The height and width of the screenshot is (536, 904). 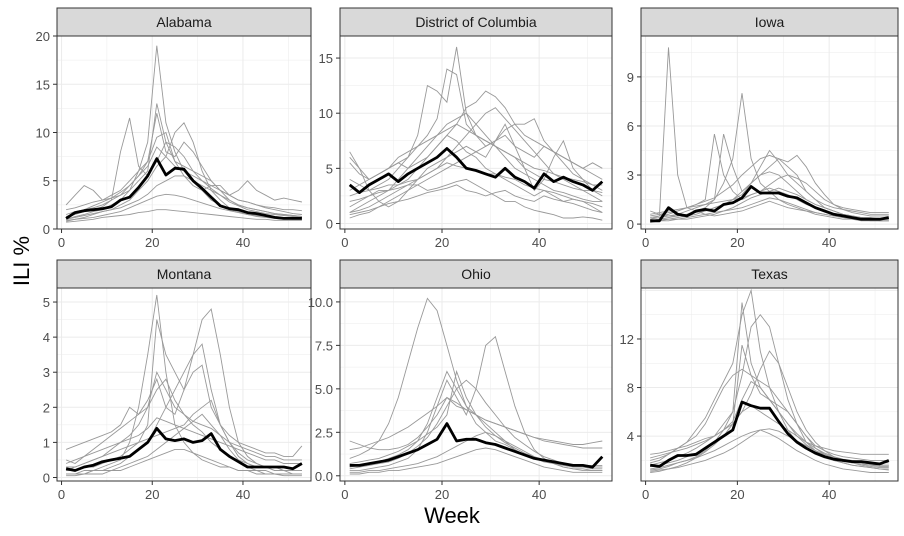 I want to click on y-tick-label: 10.0, so click(x=320, y=302).